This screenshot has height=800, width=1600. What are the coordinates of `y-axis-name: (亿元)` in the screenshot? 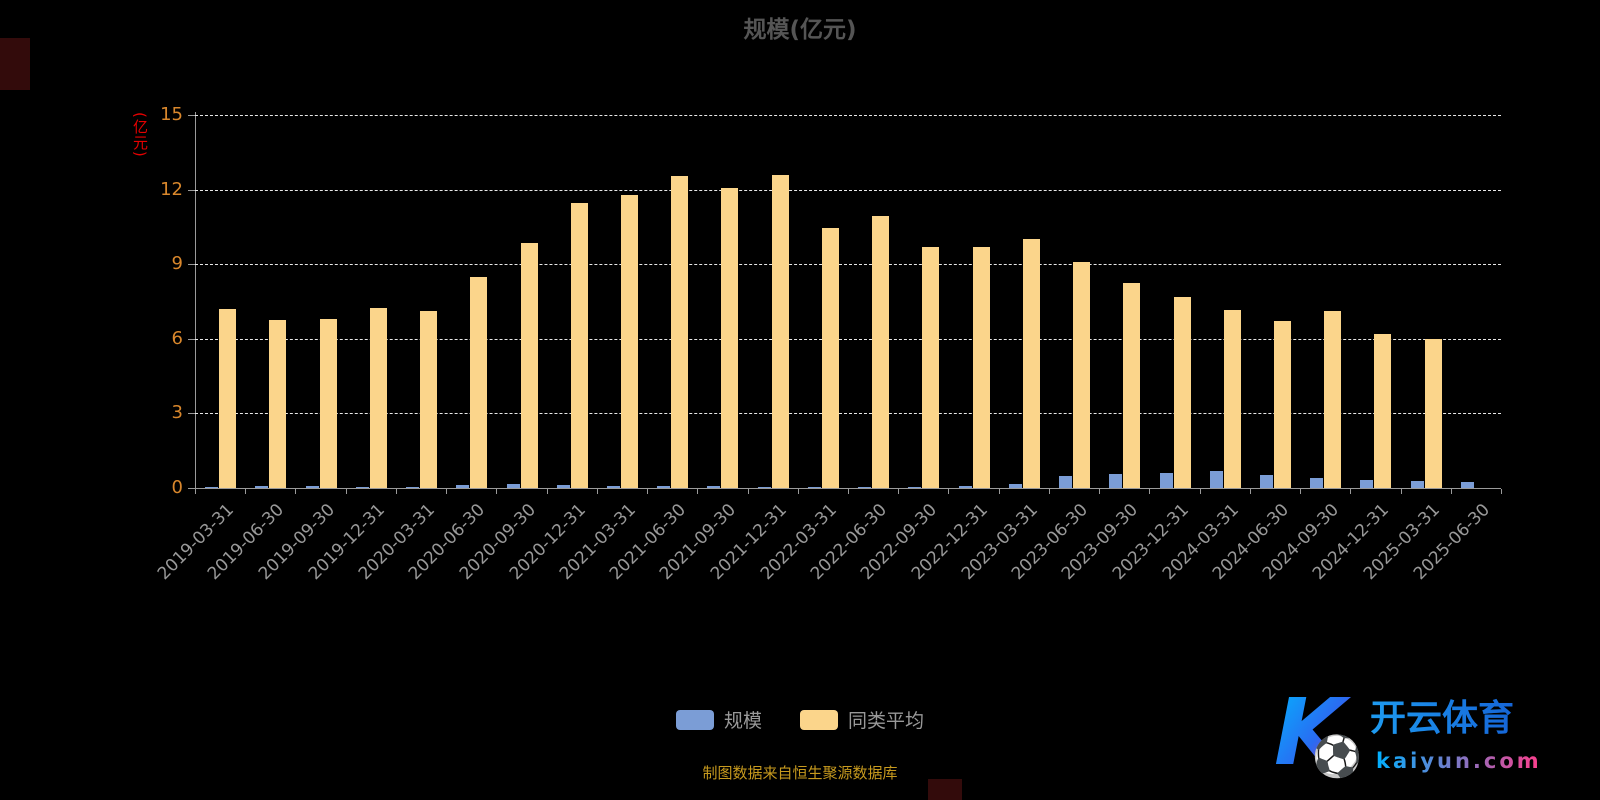 It's located at (140, 135).